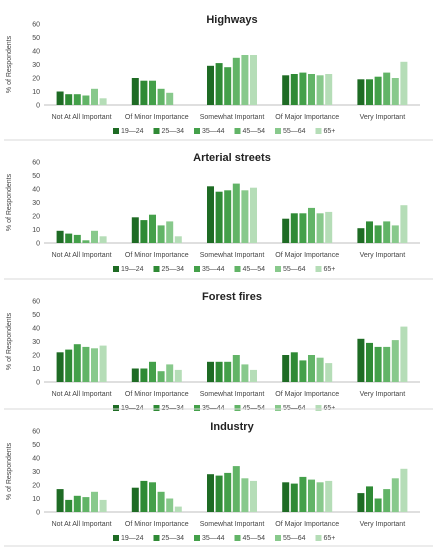  What do you see at coordinates (36, 302) in the screenshot?
I see `y-tick-label: 60` at bounding box center [36, 302].